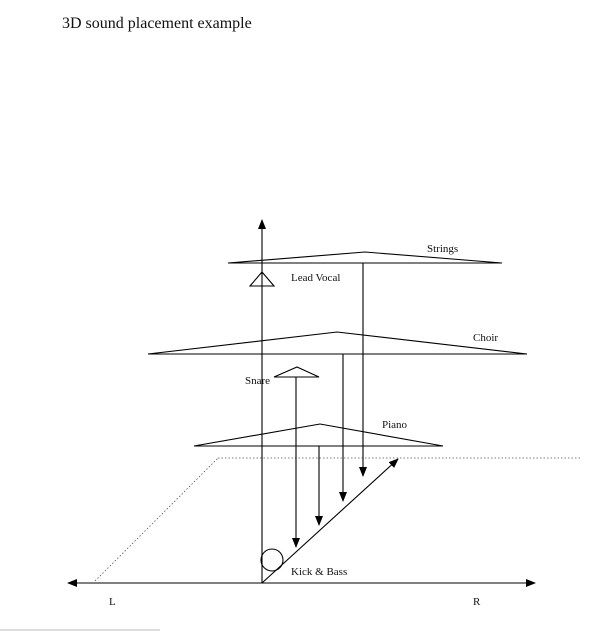 The height and width of the screenshot is (640, 610). What do you see at coordinates (337, 343) in the screenshot?
I see `choir-shape` at bounding box center [337, 343].